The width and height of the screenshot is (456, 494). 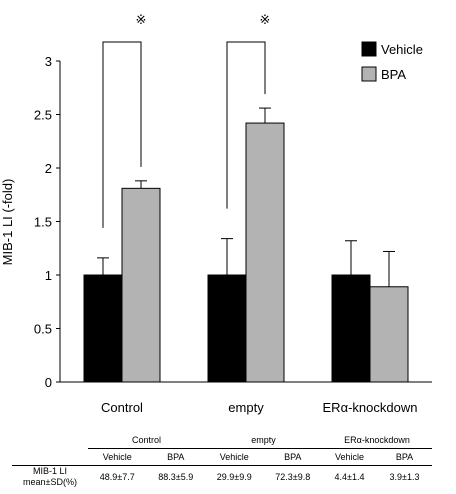 I want to click on legend-entry: BPA, so click(x=393, y=74).